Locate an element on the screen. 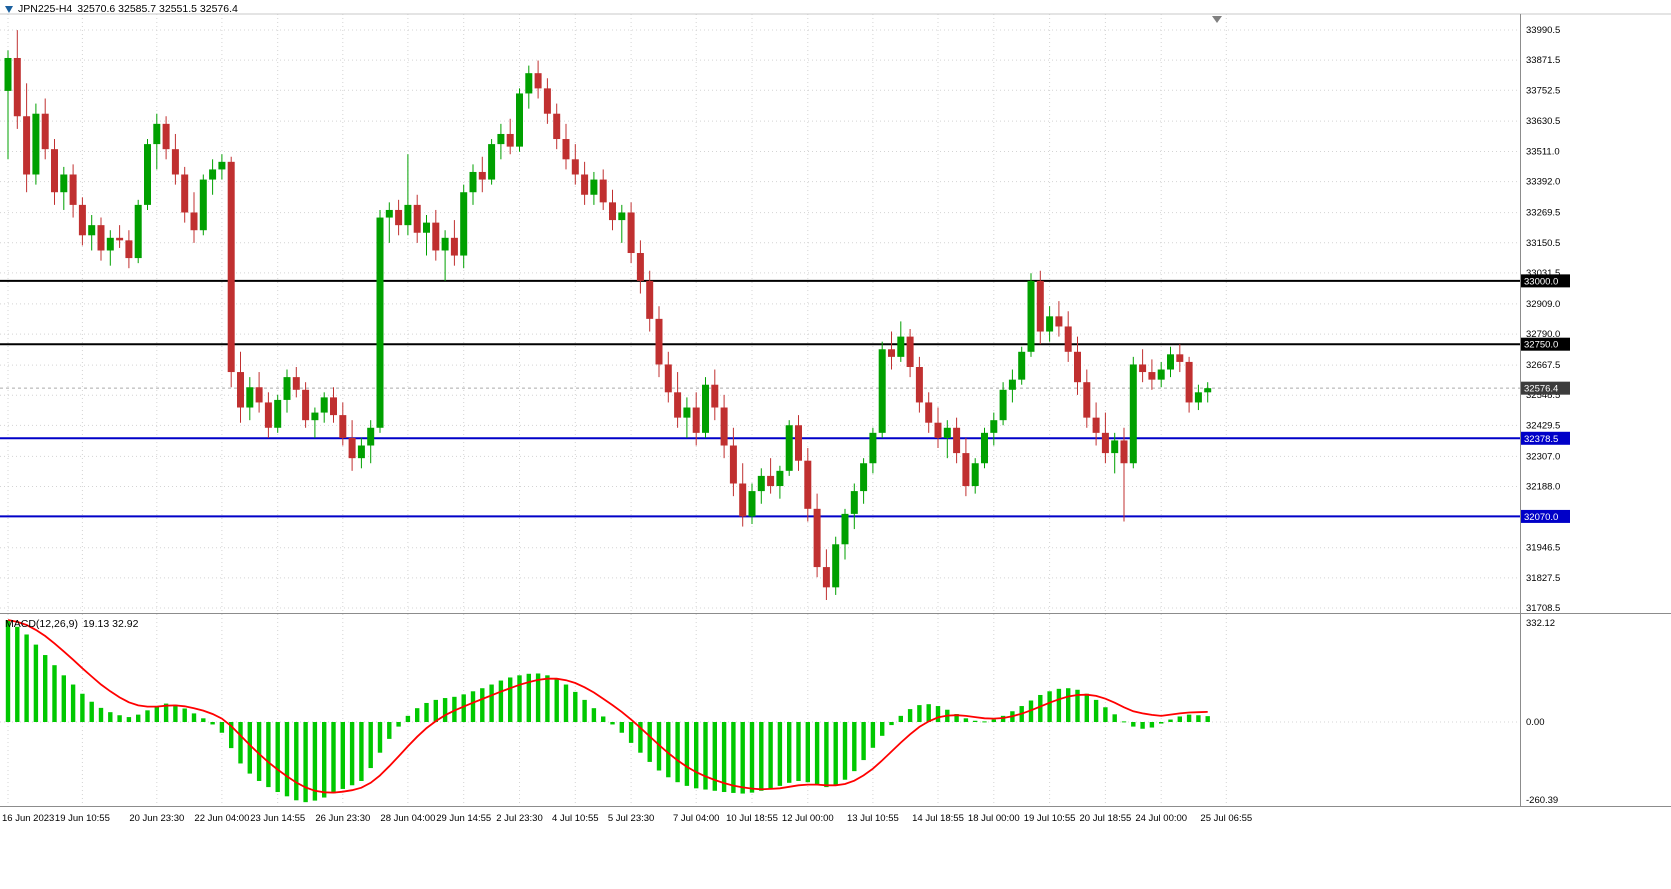  price-tick-label: 32188.0 is located at coordinates (1543, 487).